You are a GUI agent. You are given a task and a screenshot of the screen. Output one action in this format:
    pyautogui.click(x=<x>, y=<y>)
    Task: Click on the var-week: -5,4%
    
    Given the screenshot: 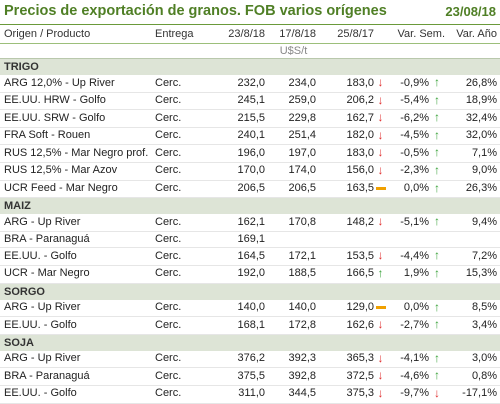 What is the action you would take?
    pyautogui.click(x=408, y=101)
    